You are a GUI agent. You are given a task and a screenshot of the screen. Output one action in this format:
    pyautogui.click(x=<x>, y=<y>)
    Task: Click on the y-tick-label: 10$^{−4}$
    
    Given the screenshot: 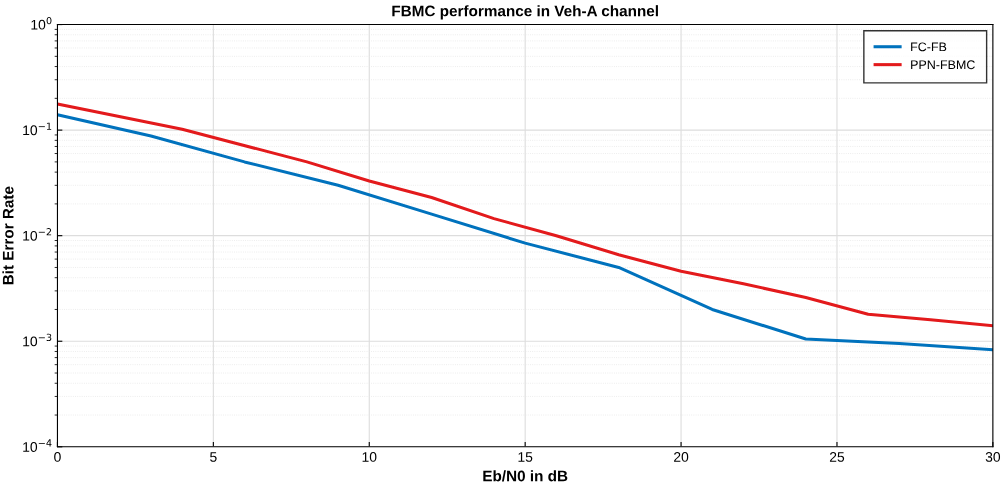 What is the action you would take?
    pyautogui.click(x=37, y=445)
    